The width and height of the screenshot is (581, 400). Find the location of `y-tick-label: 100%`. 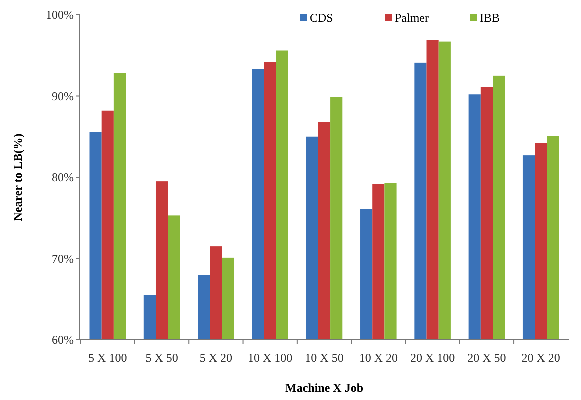

y-tick-label: 100% is located at coordinates (60, 15).